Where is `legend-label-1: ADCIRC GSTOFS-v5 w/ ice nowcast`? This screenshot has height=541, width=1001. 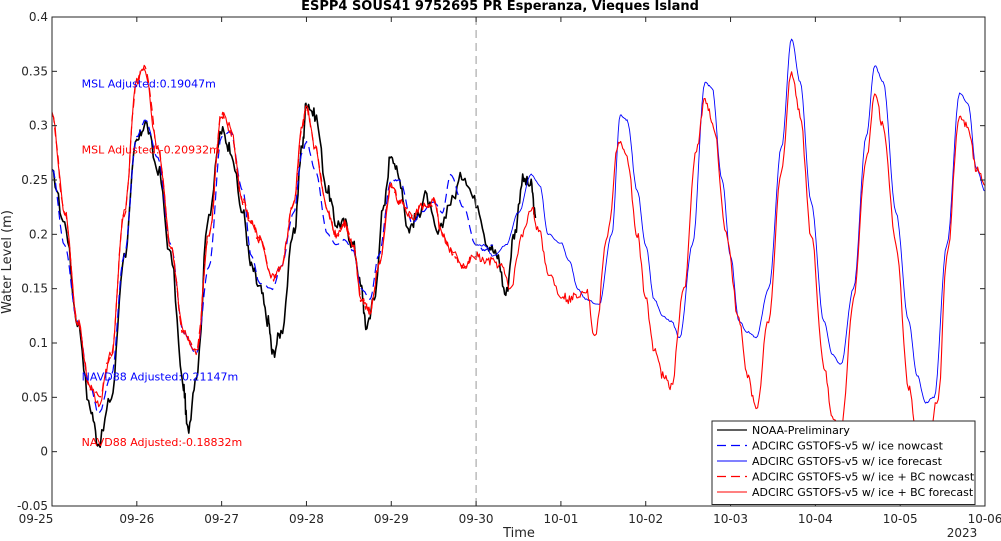 legend-label-1: ADCIRC GSTOFS-v5 w/ ice nowcast is located at coordinates (848, 446).